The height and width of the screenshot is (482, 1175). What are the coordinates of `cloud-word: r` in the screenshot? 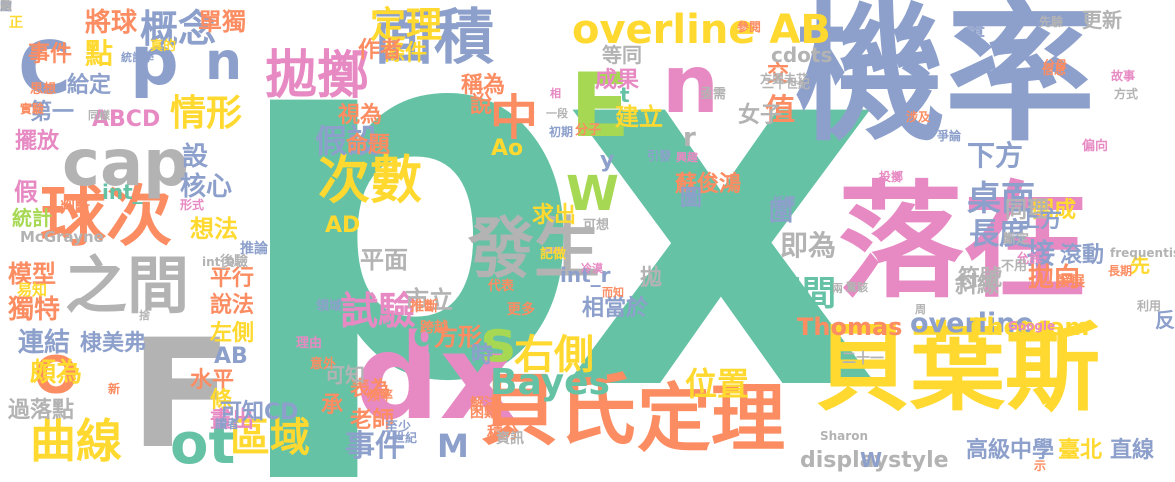 It's located at (689, 138).